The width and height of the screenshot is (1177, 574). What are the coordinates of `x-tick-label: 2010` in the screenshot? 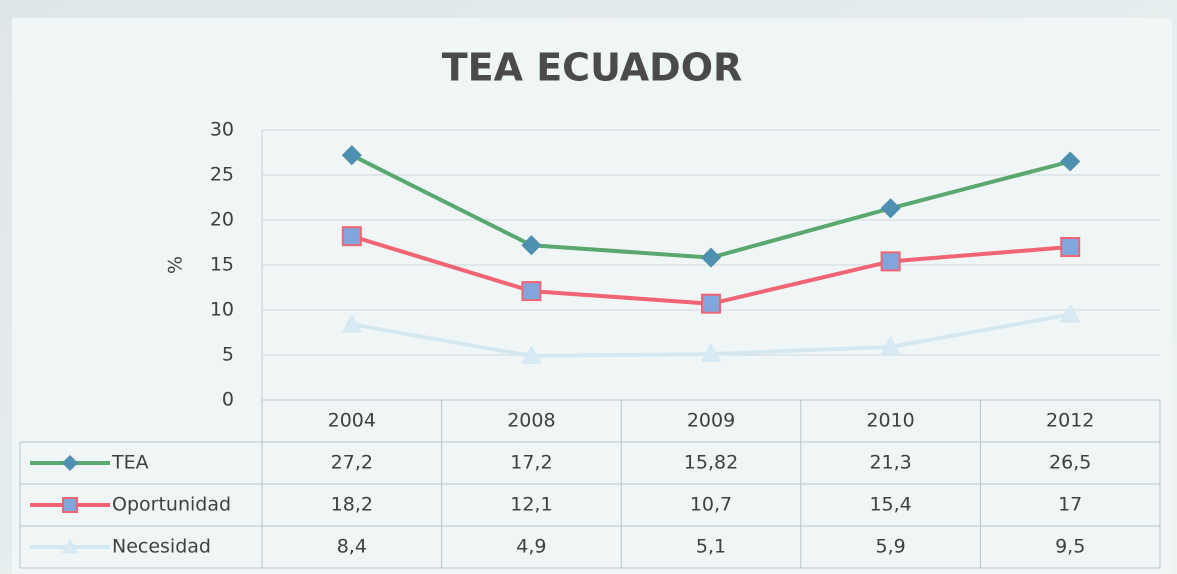 It's located at (890, 421).